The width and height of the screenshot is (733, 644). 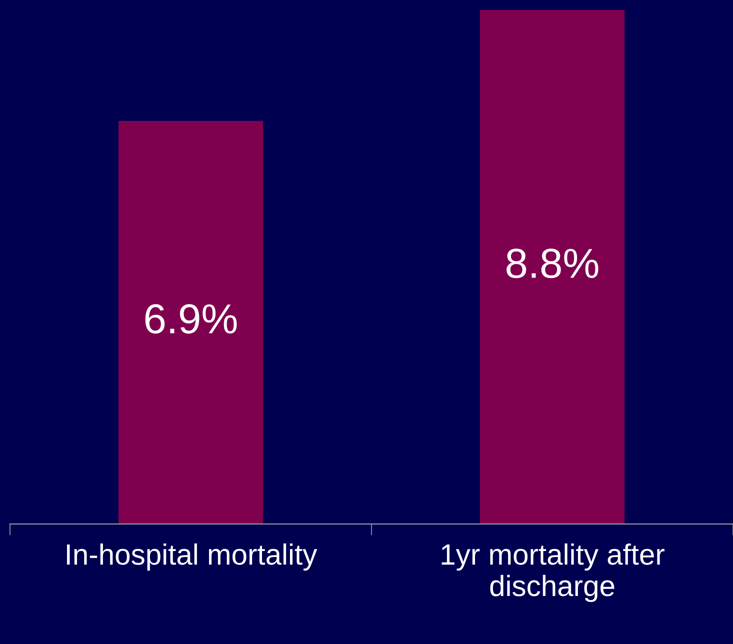 I want to click on data-label: 8.8%, so click(x=552, y=263).